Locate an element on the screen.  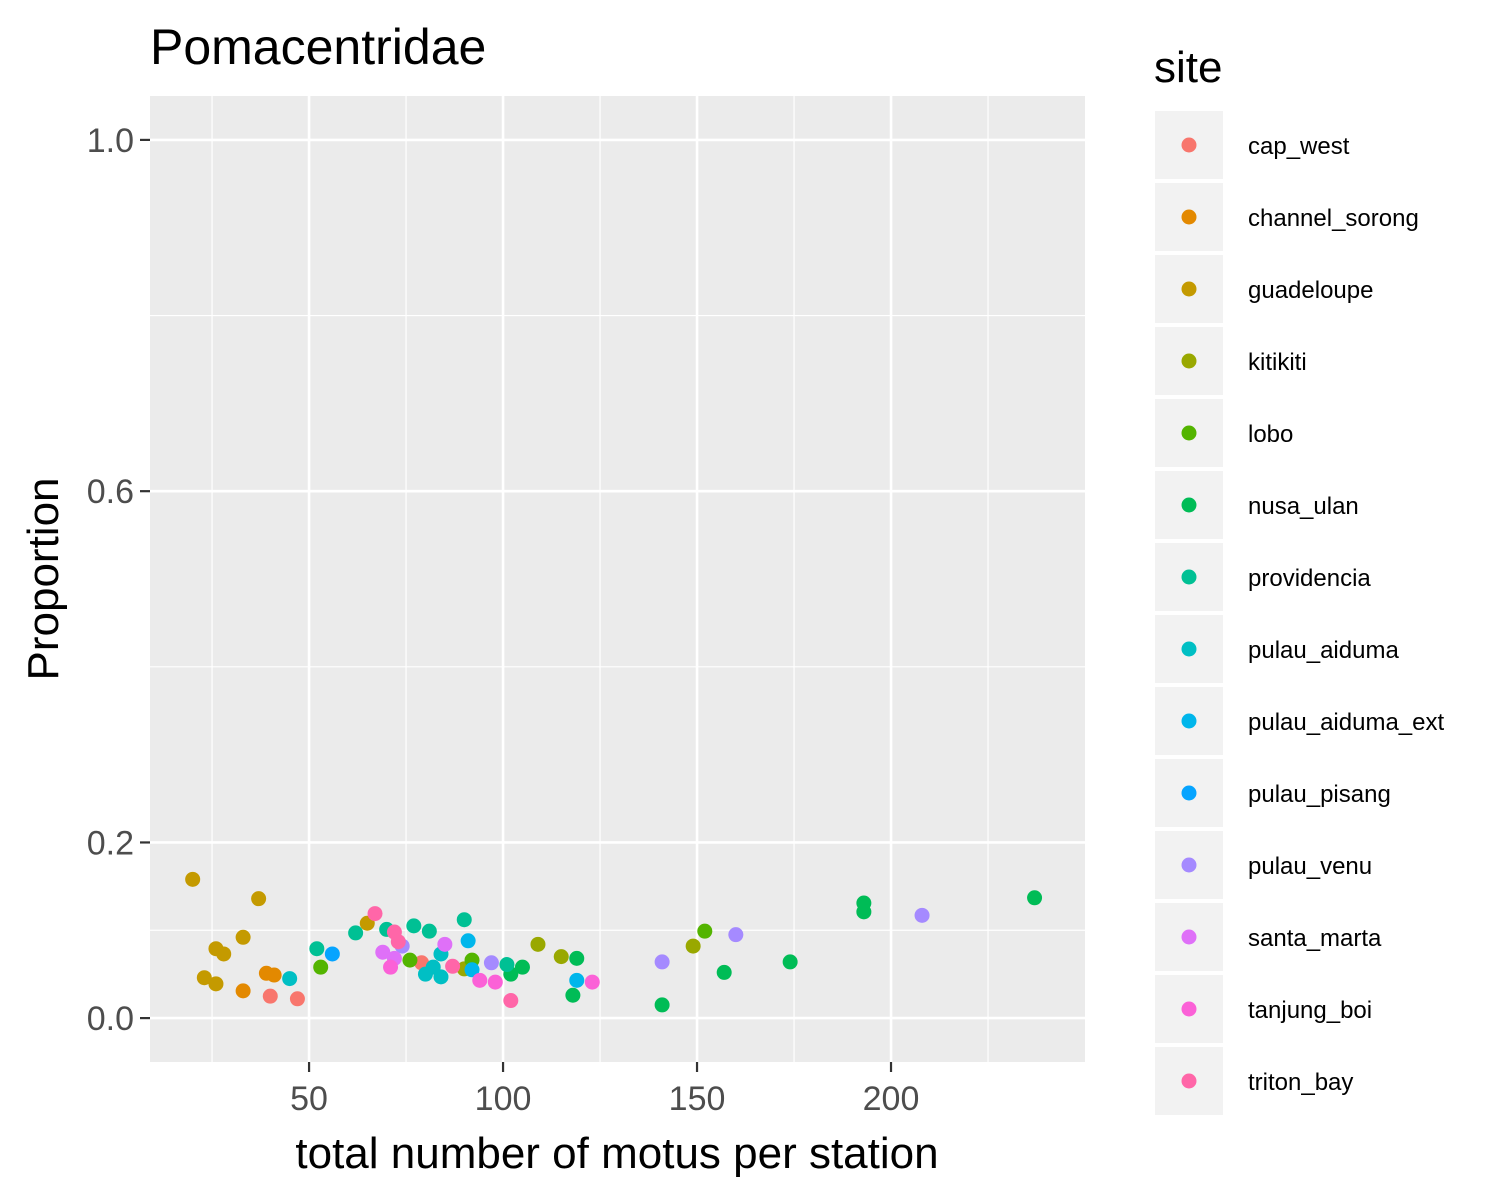
x-axis-title: total number of motus per station is located at coordinates (616, 1153).